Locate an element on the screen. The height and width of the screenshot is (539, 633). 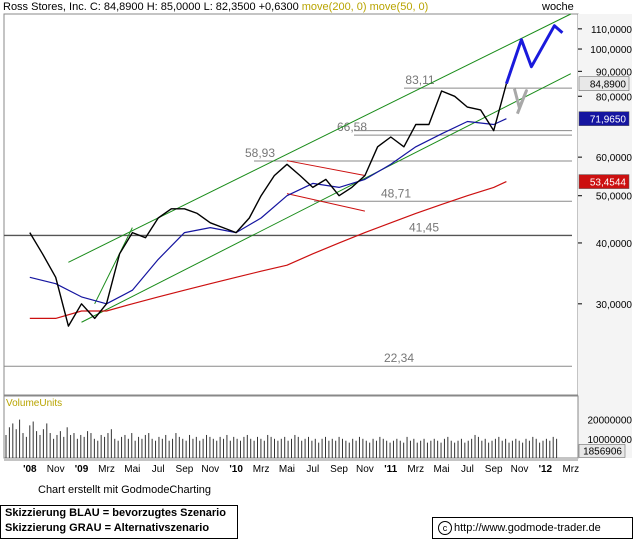
level-label: 22,34 is located at coordinates (399, 358).